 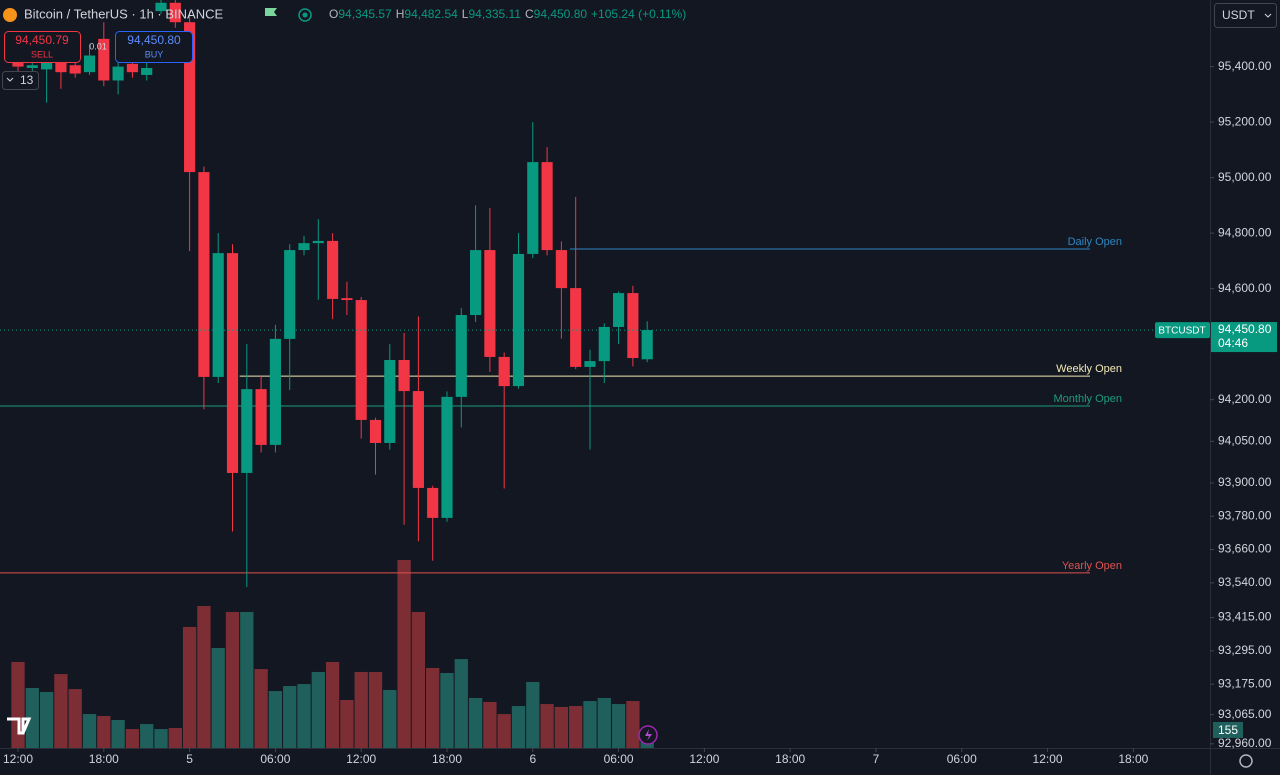 What do you see at coordinates (42, 47) in the screenshot?
I see `sell-button` at bounding box center [42, 47].